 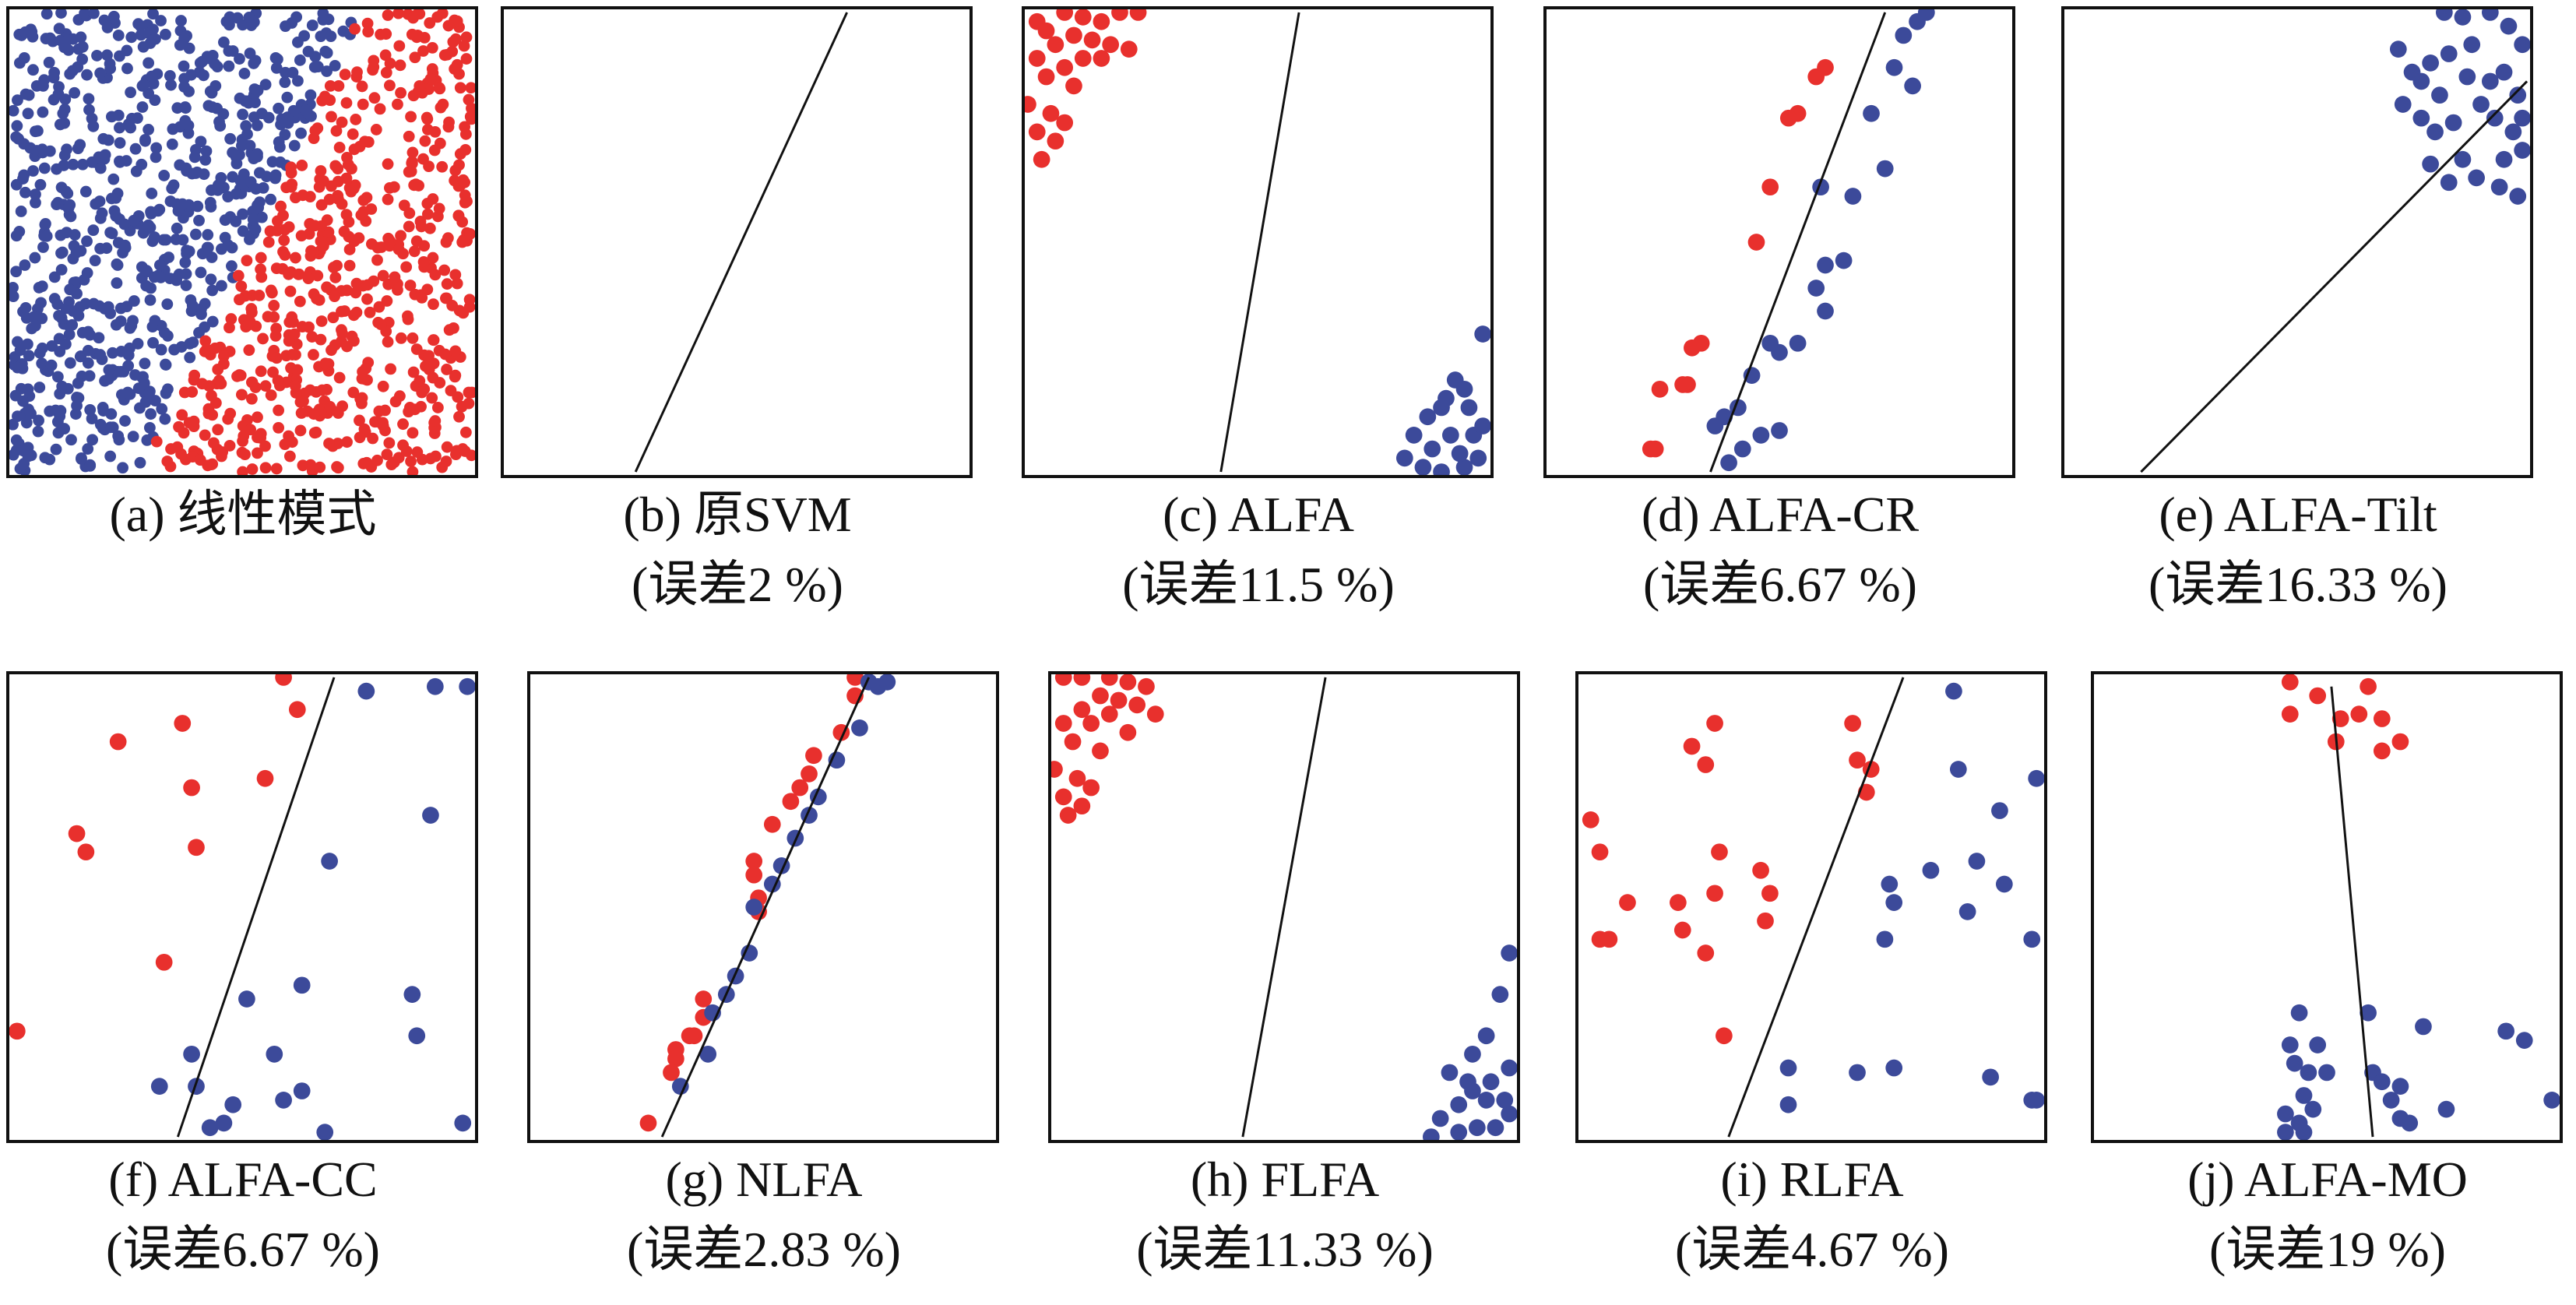 What do you see at coordinates (764, 986) in the screenshot?
I see `panel-g: (g) NLFA (误差2.83 %)` at bounding box center [764, 986].